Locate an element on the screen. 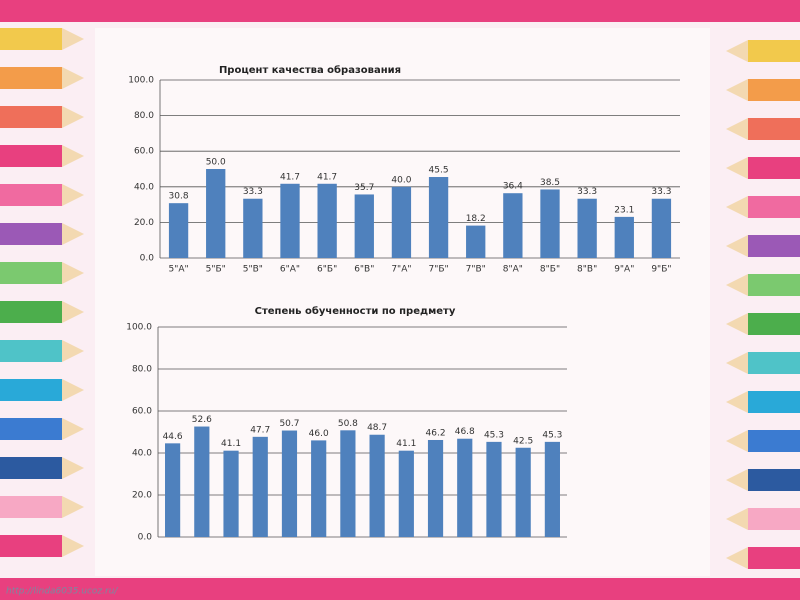  data-label: 41.7 is located at coordinates (327, 177).